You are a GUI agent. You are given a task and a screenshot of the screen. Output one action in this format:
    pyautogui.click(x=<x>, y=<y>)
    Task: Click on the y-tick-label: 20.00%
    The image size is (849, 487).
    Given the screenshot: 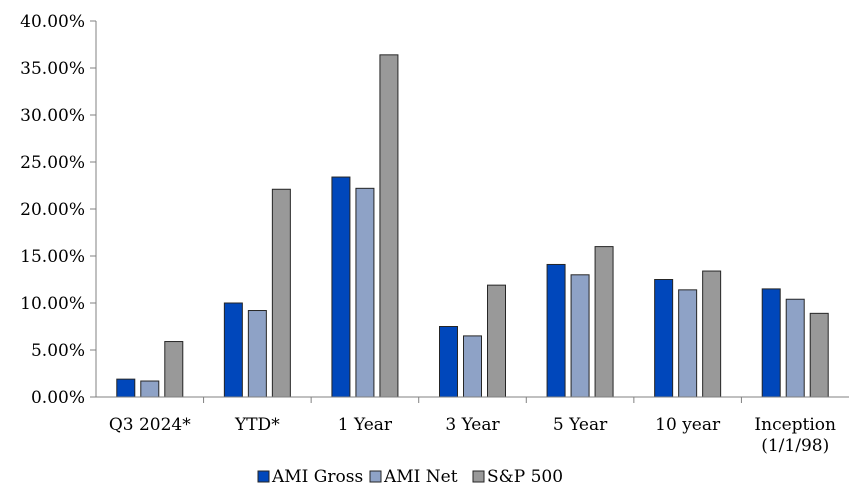 What is the action you would take?
    pyautogui.click(x=52, y=210)
    